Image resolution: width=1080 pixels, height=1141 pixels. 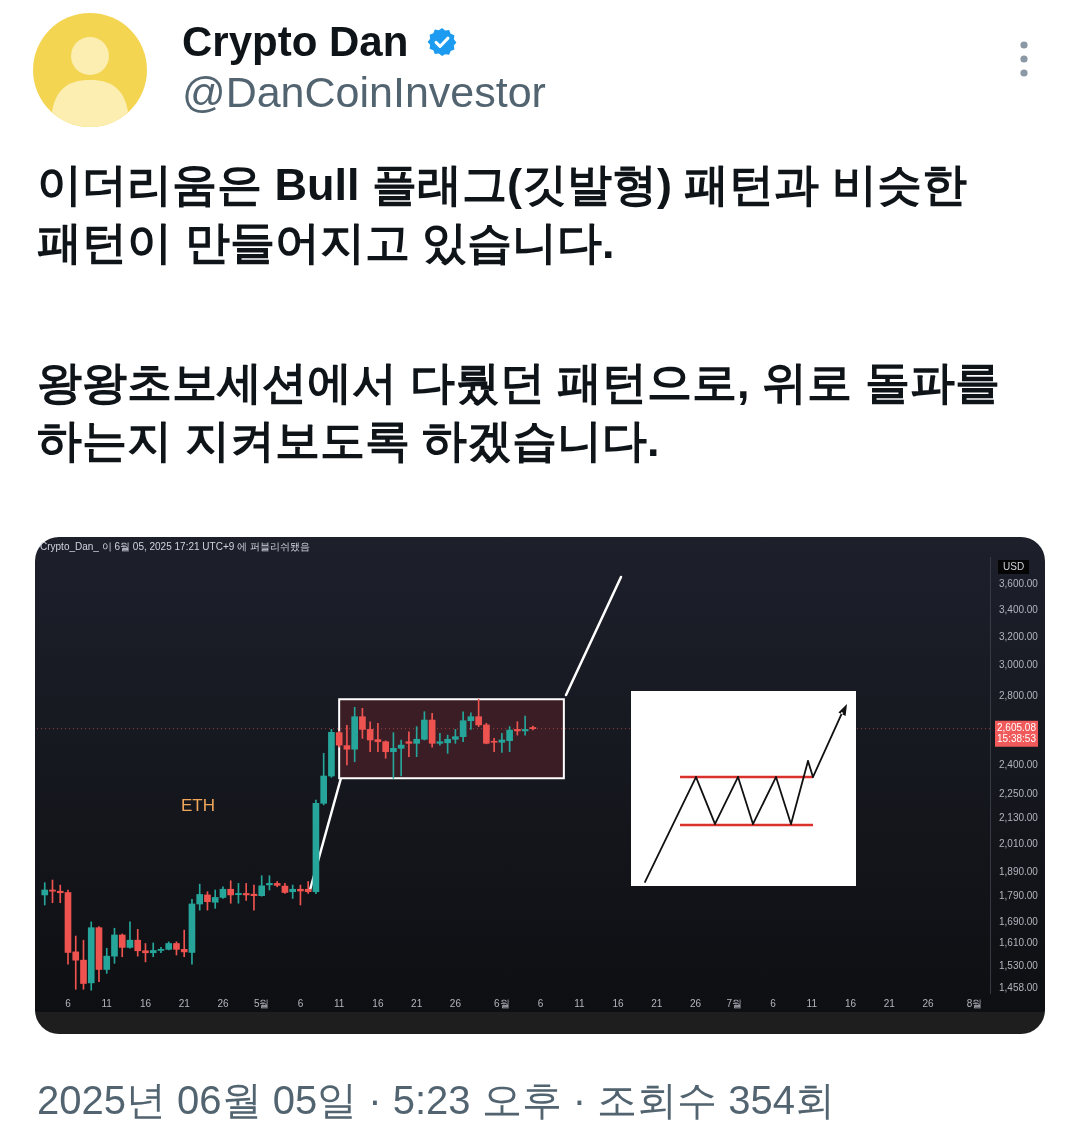 What do you see at coordinates (1019, 943) in the screenshot?
I see `y-tick-label: 1,610.00` at bounding box center [1019, 943].